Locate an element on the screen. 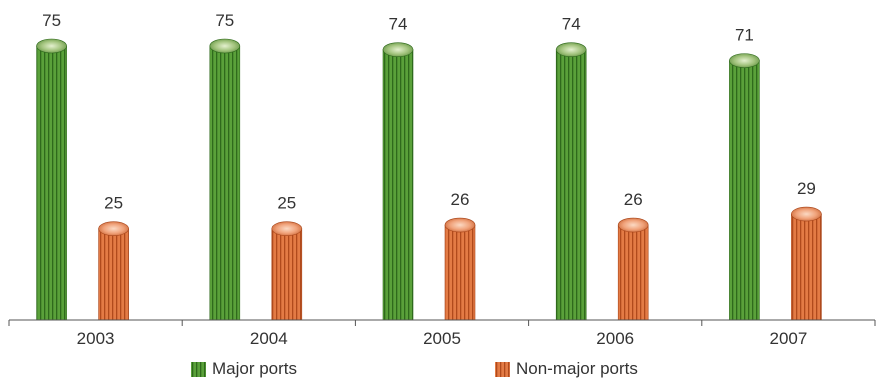 This screenshot has width=883, height=387. legend-item-major-ports: Major ports is located at coordinates (244, 368).